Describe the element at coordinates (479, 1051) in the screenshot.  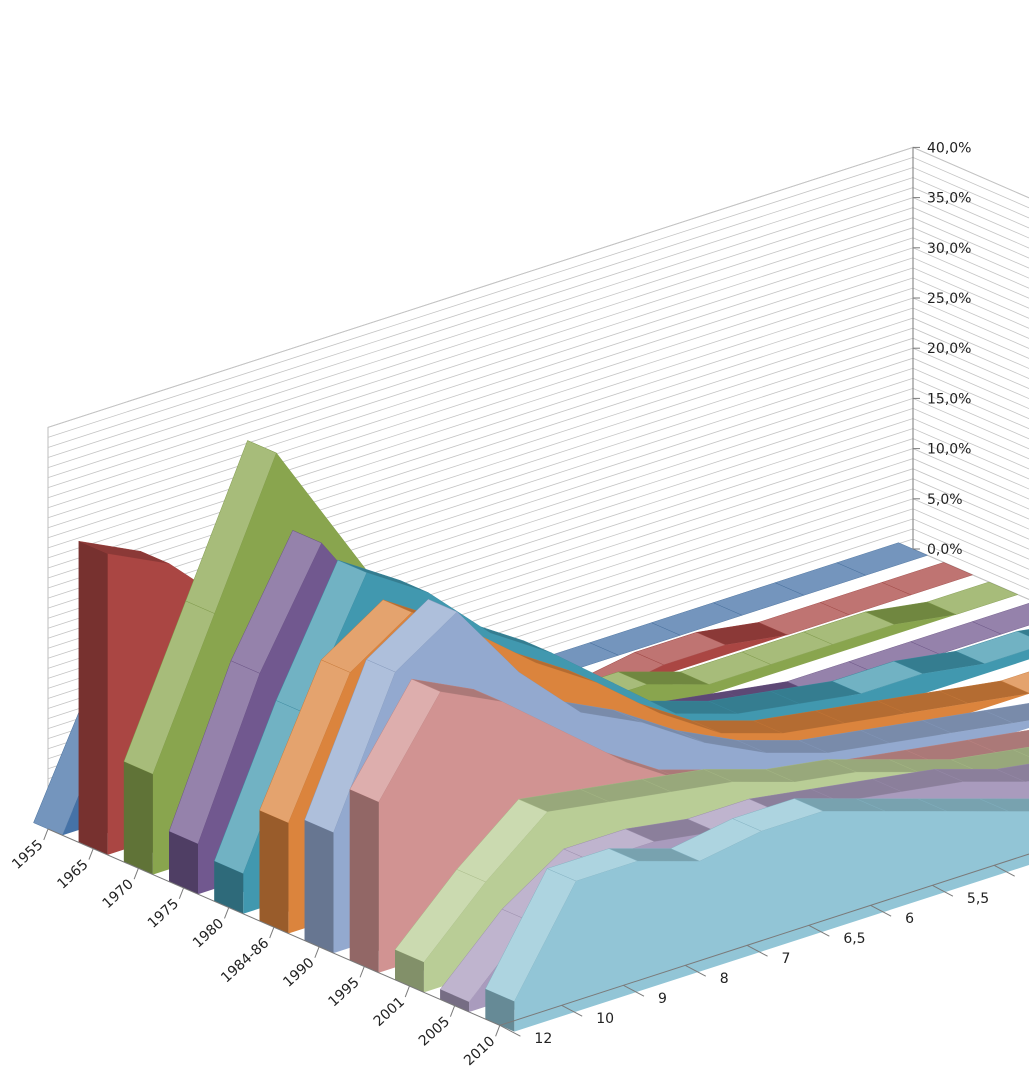
I see `series-tick-label: 2010` at that location.